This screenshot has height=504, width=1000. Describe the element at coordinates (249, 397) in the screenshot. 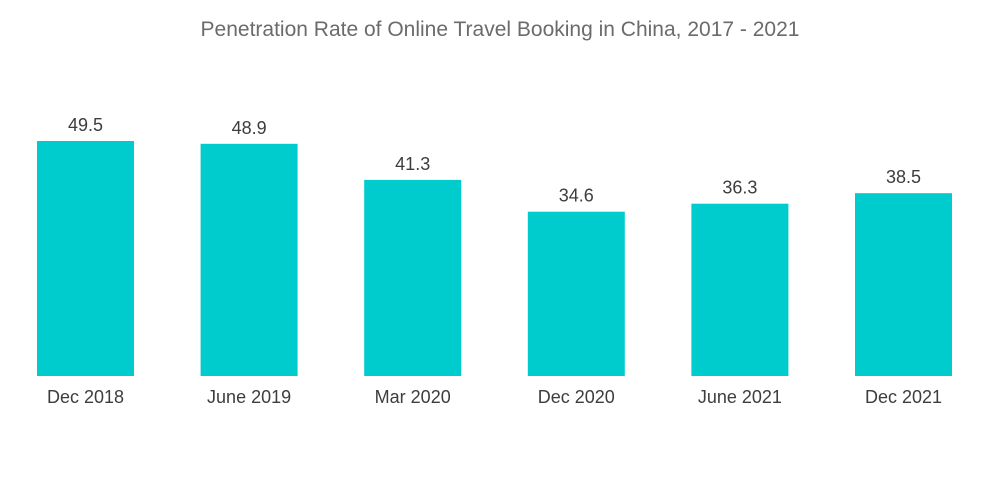

I see `category-label-1: June 2019` at that location.